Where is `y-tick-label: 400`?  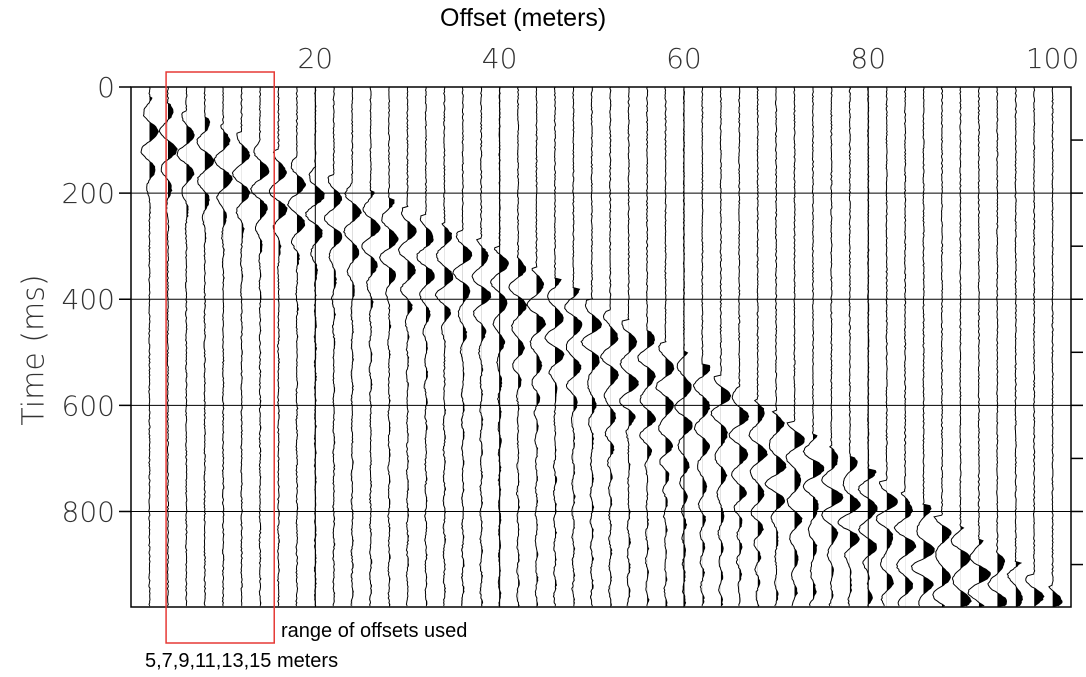
y-tick-label: 400 is located at coordinates (88, 299).